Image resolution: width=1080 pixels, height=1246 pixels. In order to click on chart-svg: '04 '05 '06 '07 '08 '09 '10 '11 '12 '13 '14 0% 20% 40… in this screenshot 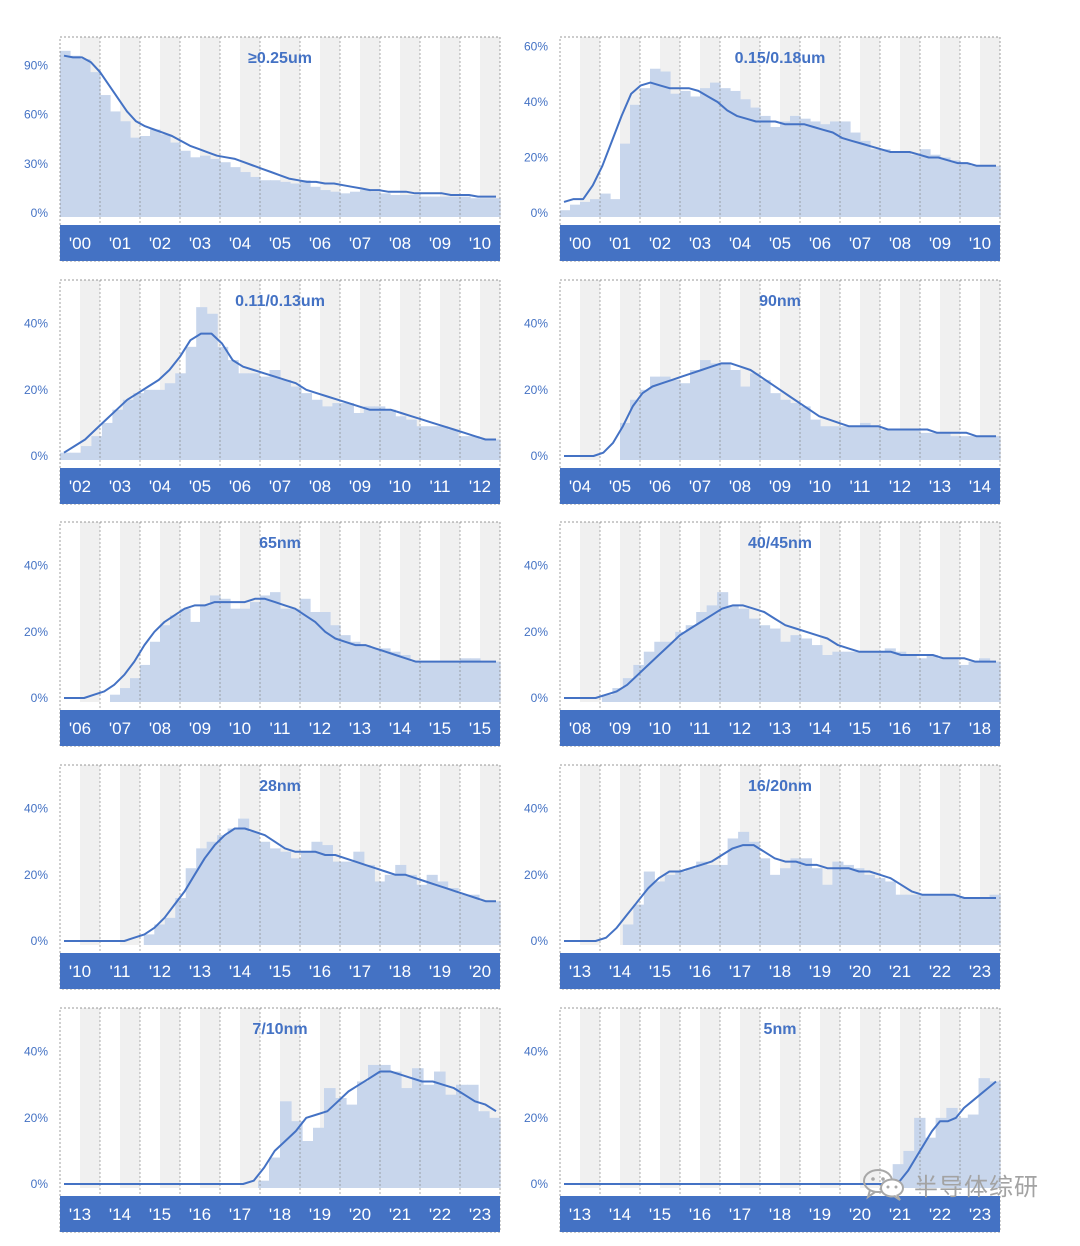, I will do `click(762, 392)`.